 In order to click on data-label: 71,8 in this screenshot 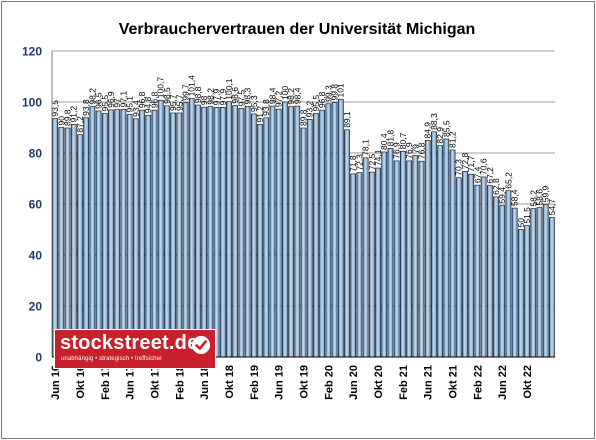, I will do `click(353, 163)`.